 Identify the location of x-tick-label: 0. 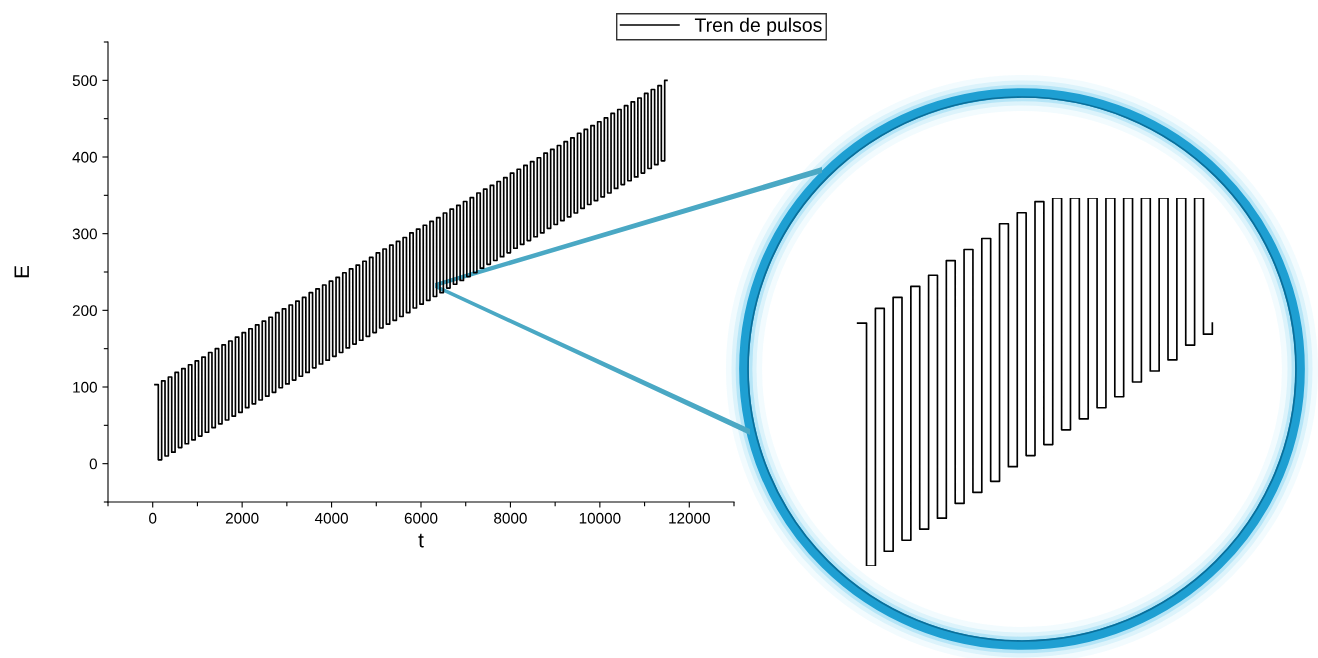
(153, 518).